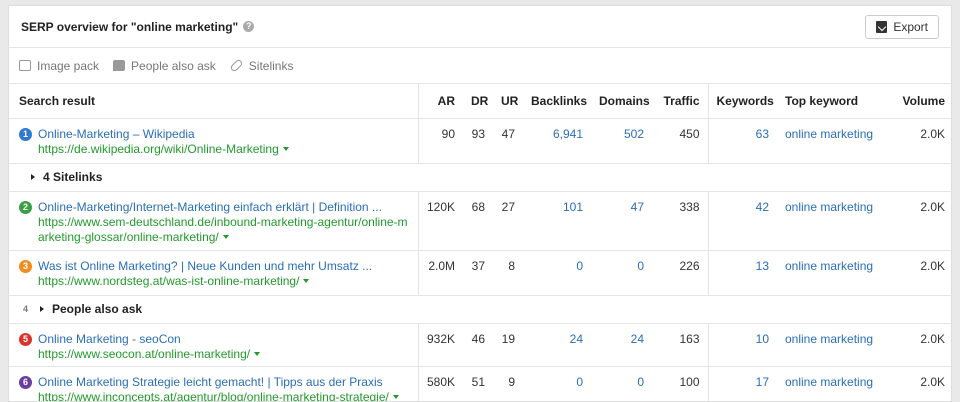 Image resolution: width=960 pixels, height=402 pixels. What do you see at coordinates (25, 65) in the screenshot?
I see `image-icon` at bounding box center [25, 65].